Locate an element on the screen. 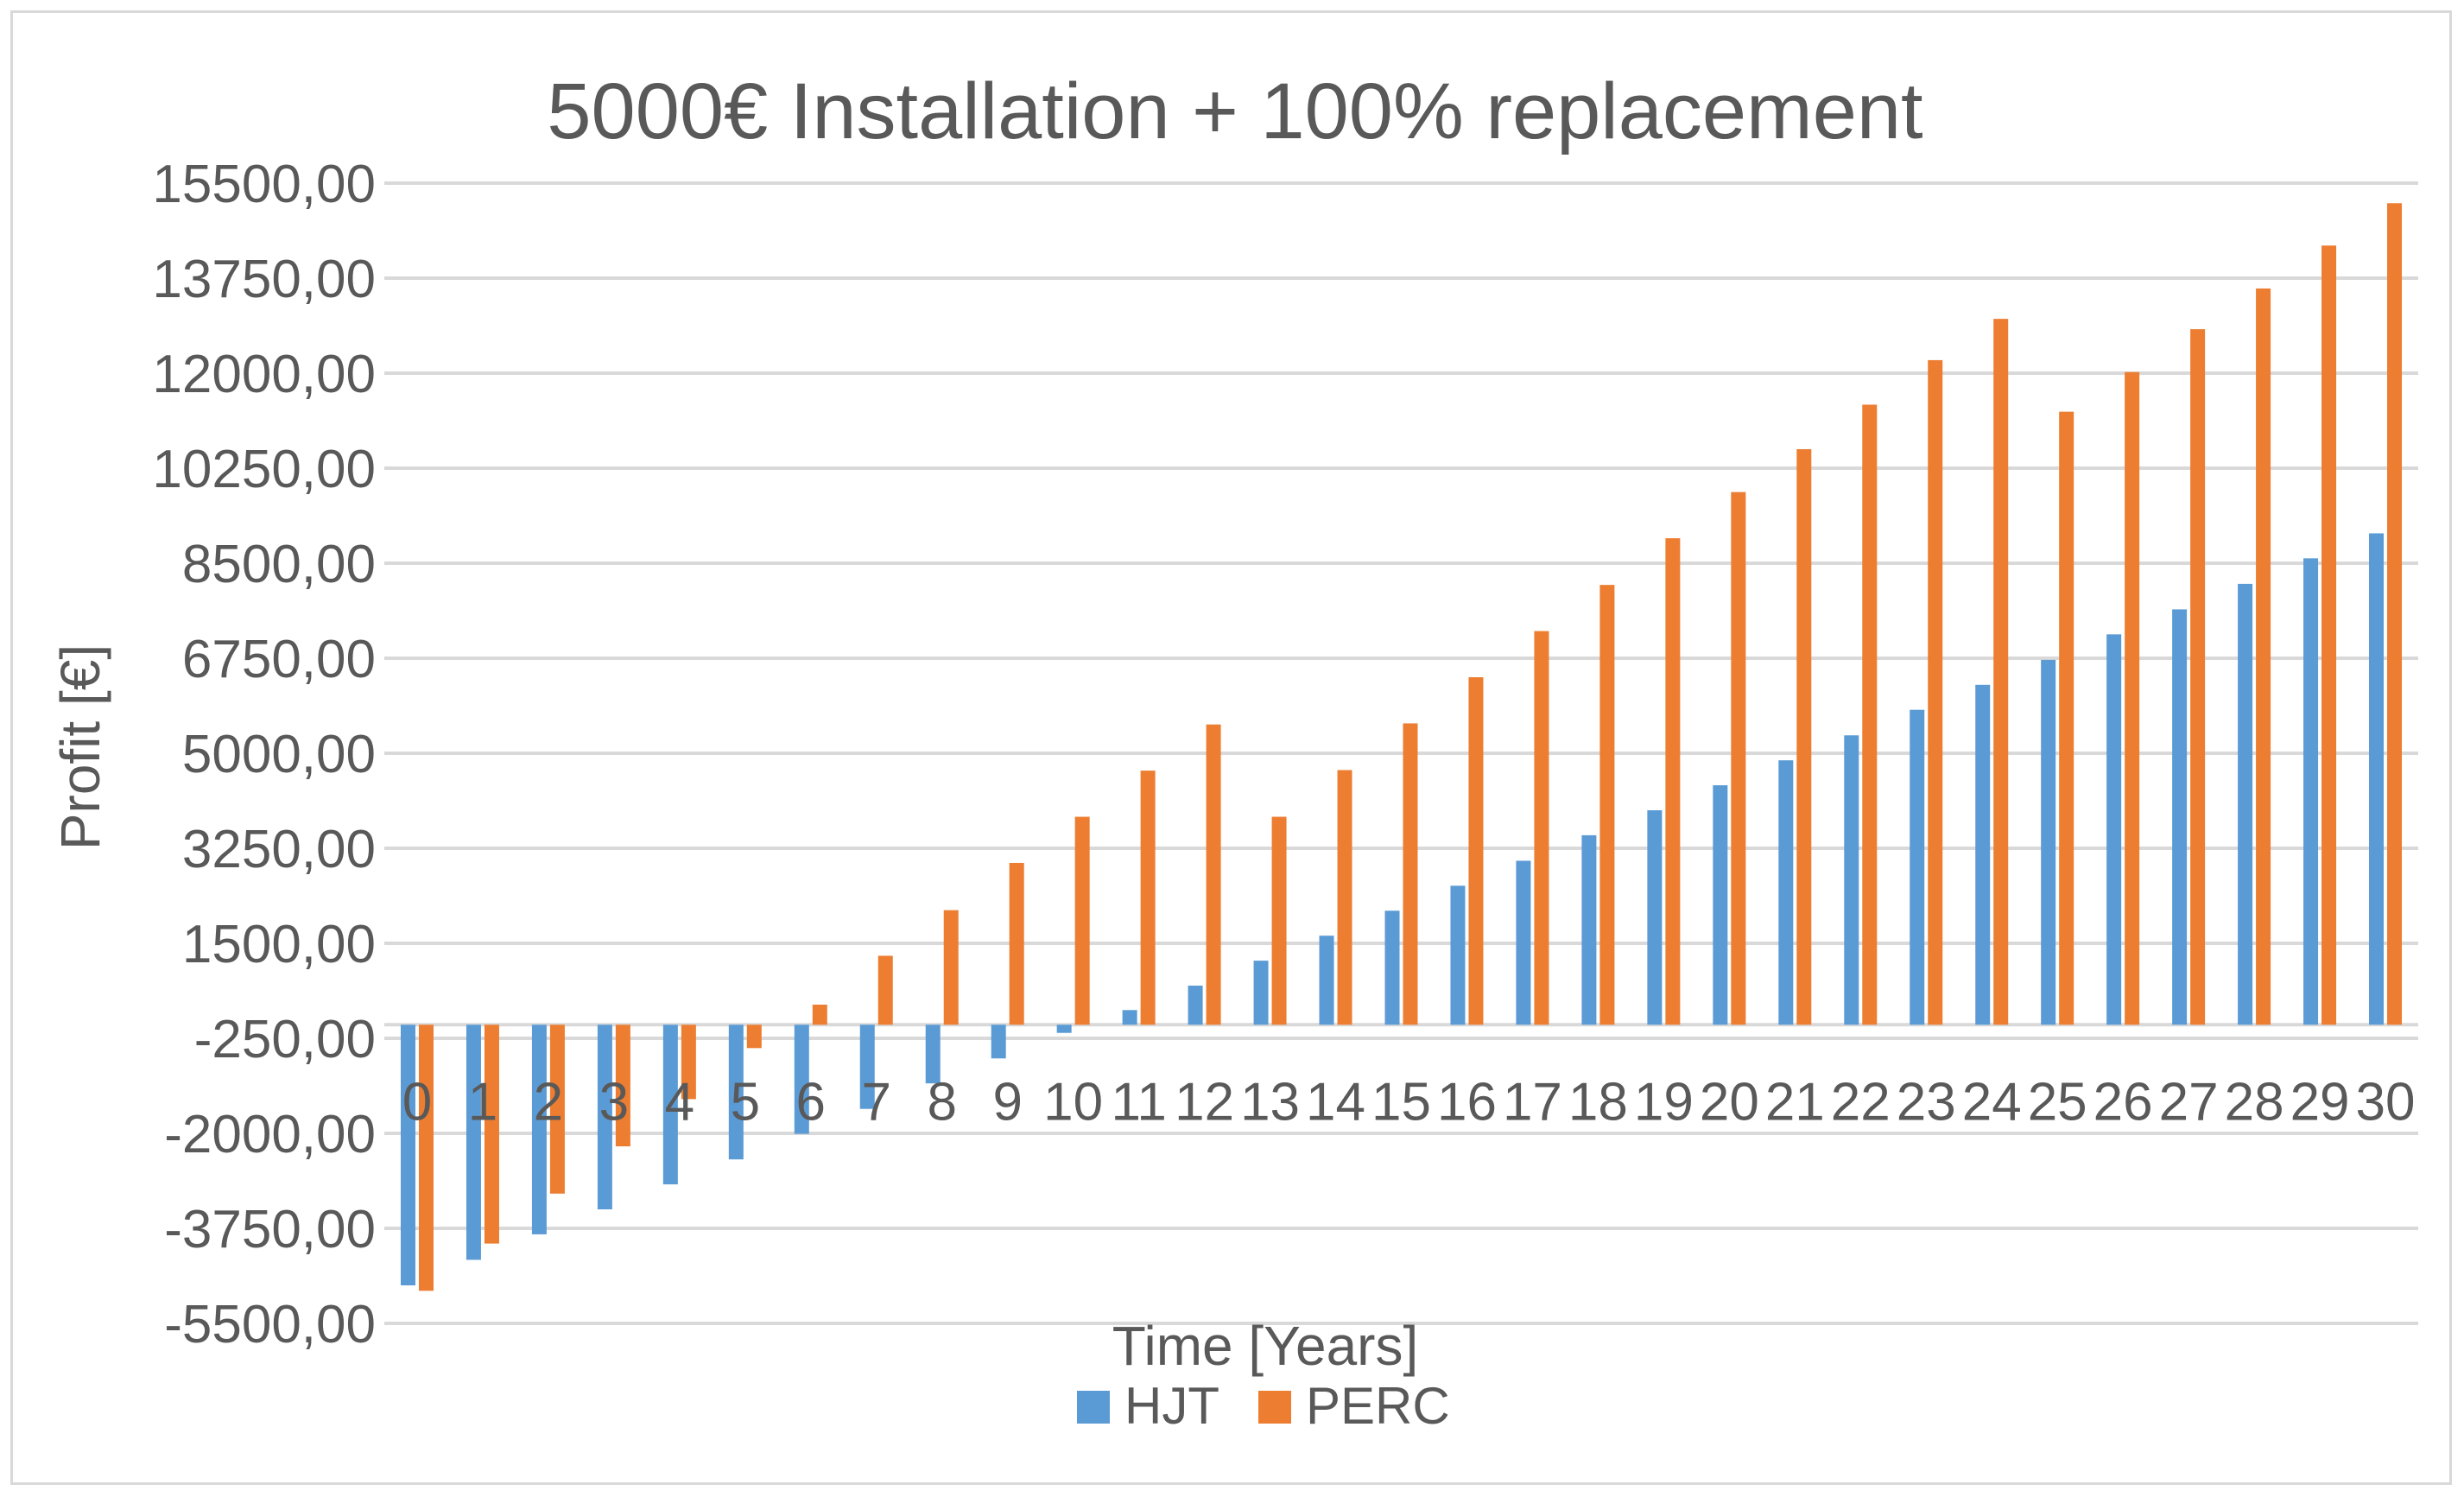 The width and height of the screenshot is (2464, 1497). legend-label-perc: PERC is located at coordinates (1378, 1406).